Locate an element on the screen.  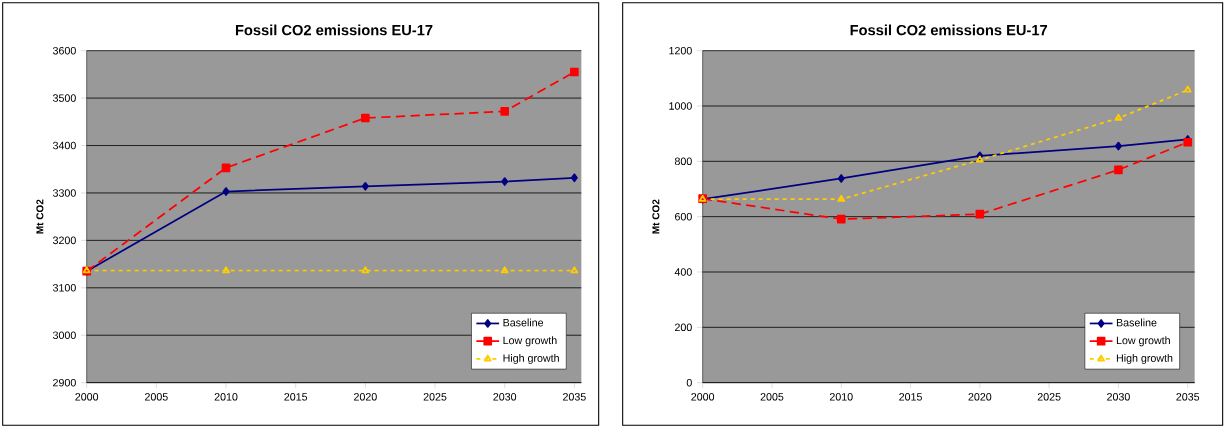
y-tick-label: 600 is located at coordinates (683, 216).